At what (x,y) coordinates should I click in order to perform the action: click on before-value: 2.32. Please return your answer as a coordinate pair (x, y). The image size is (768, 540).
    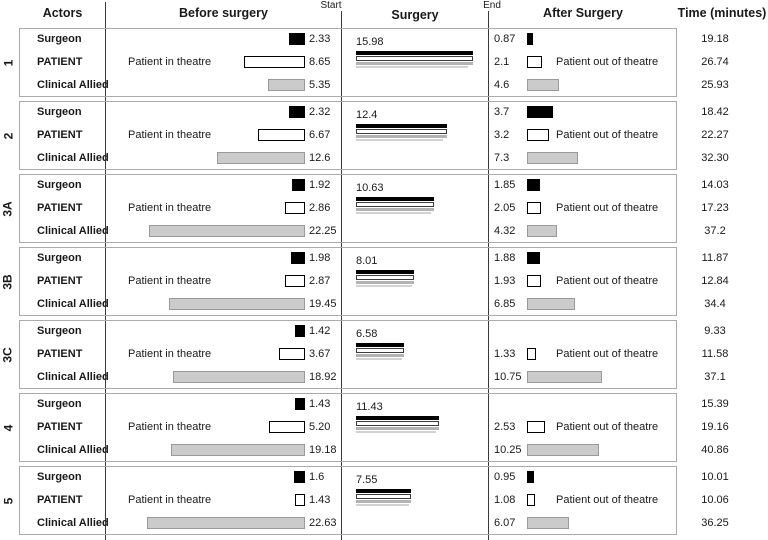
    Looking at the image, I should click on (320, 112).